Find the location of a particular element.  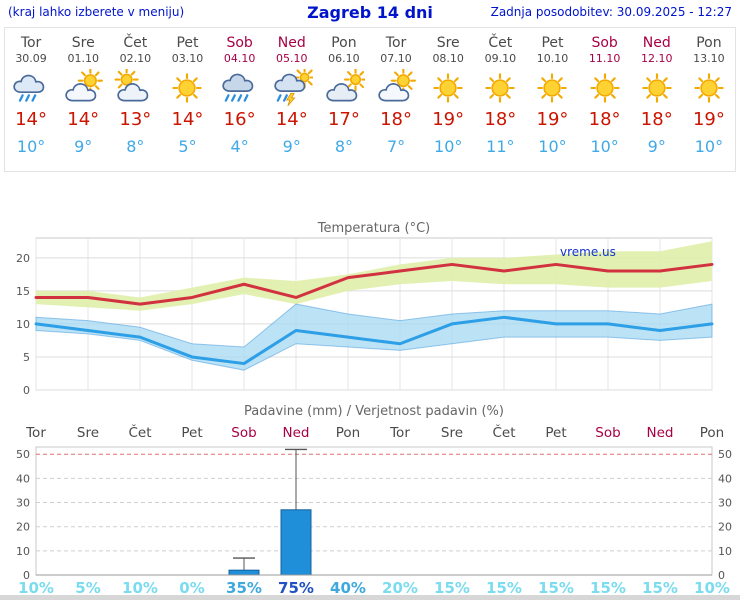

max-temperature-line is located at coordinates (374, 284).